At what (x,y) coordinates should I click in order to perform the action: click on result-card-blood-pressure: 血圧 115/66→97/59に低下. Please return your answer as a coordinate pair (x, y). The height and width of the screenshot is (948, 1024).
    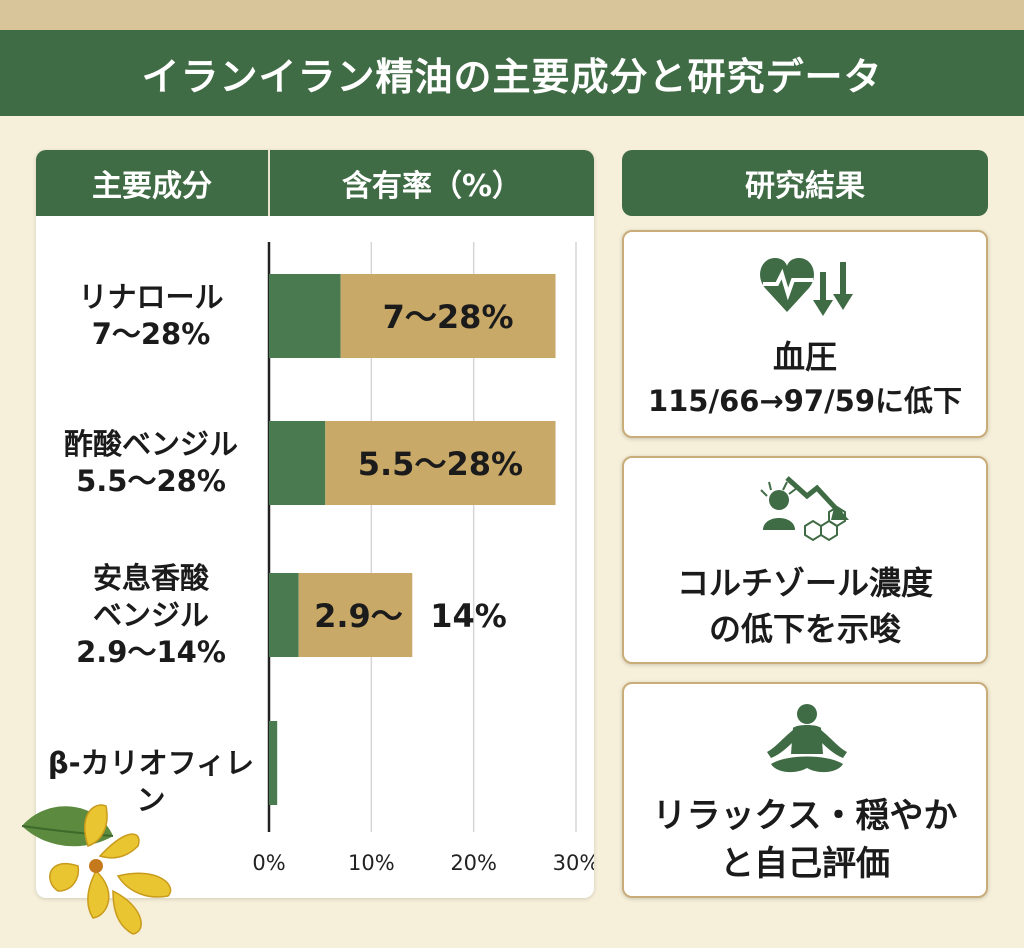
    Looking at the image, I should click on (805, 334).